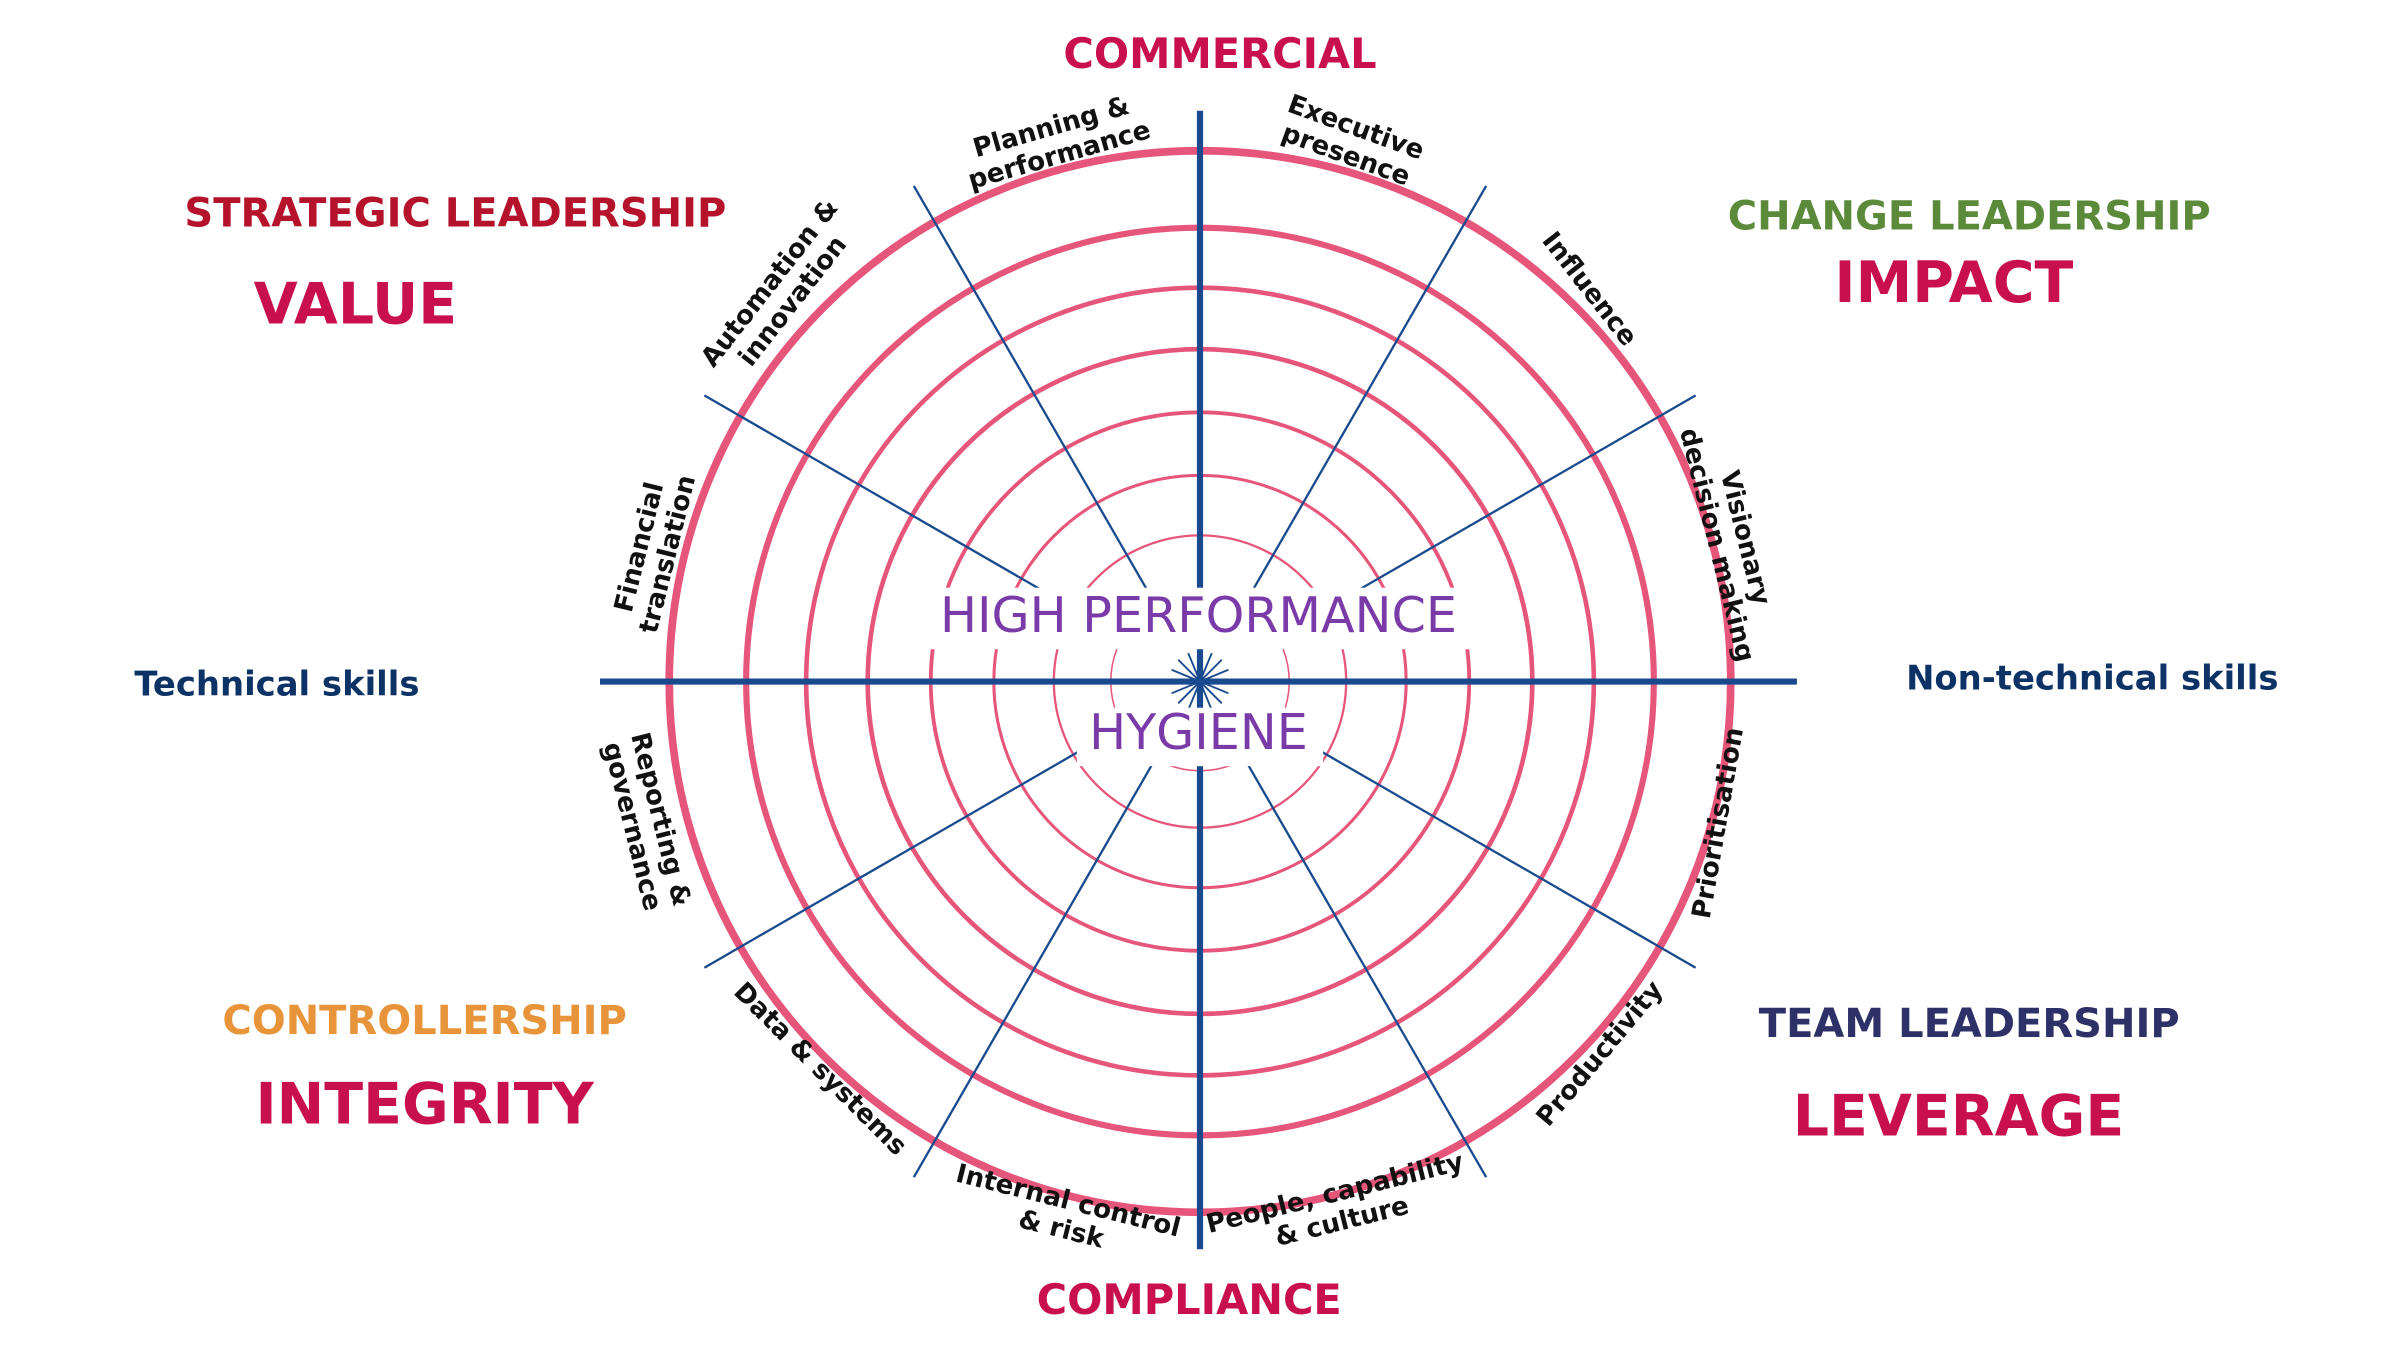 The width and height of the screenshot is (2400, 1354). What do you see at coordinates (646, 822) in the screenshot?
I see `segment-label: Reporting &governance` at bounding box center [646, 822].